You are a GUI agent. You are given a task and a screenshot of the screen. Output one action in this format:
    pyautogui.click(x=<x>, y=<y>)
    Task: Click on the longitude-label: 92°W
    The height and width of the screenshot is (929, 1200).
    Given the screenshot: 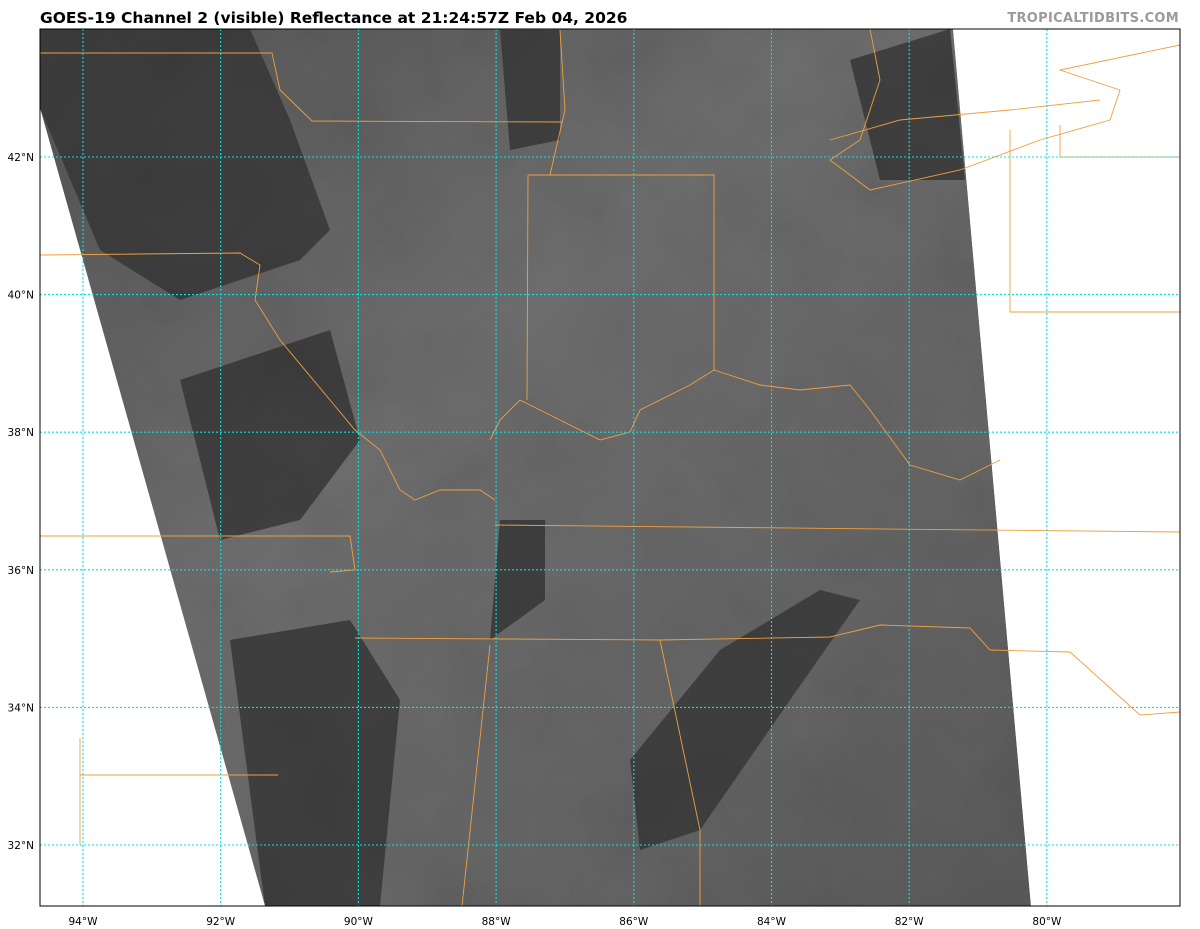 What is the action you would take?
    pyautogui.click(x=221, y=922)
    